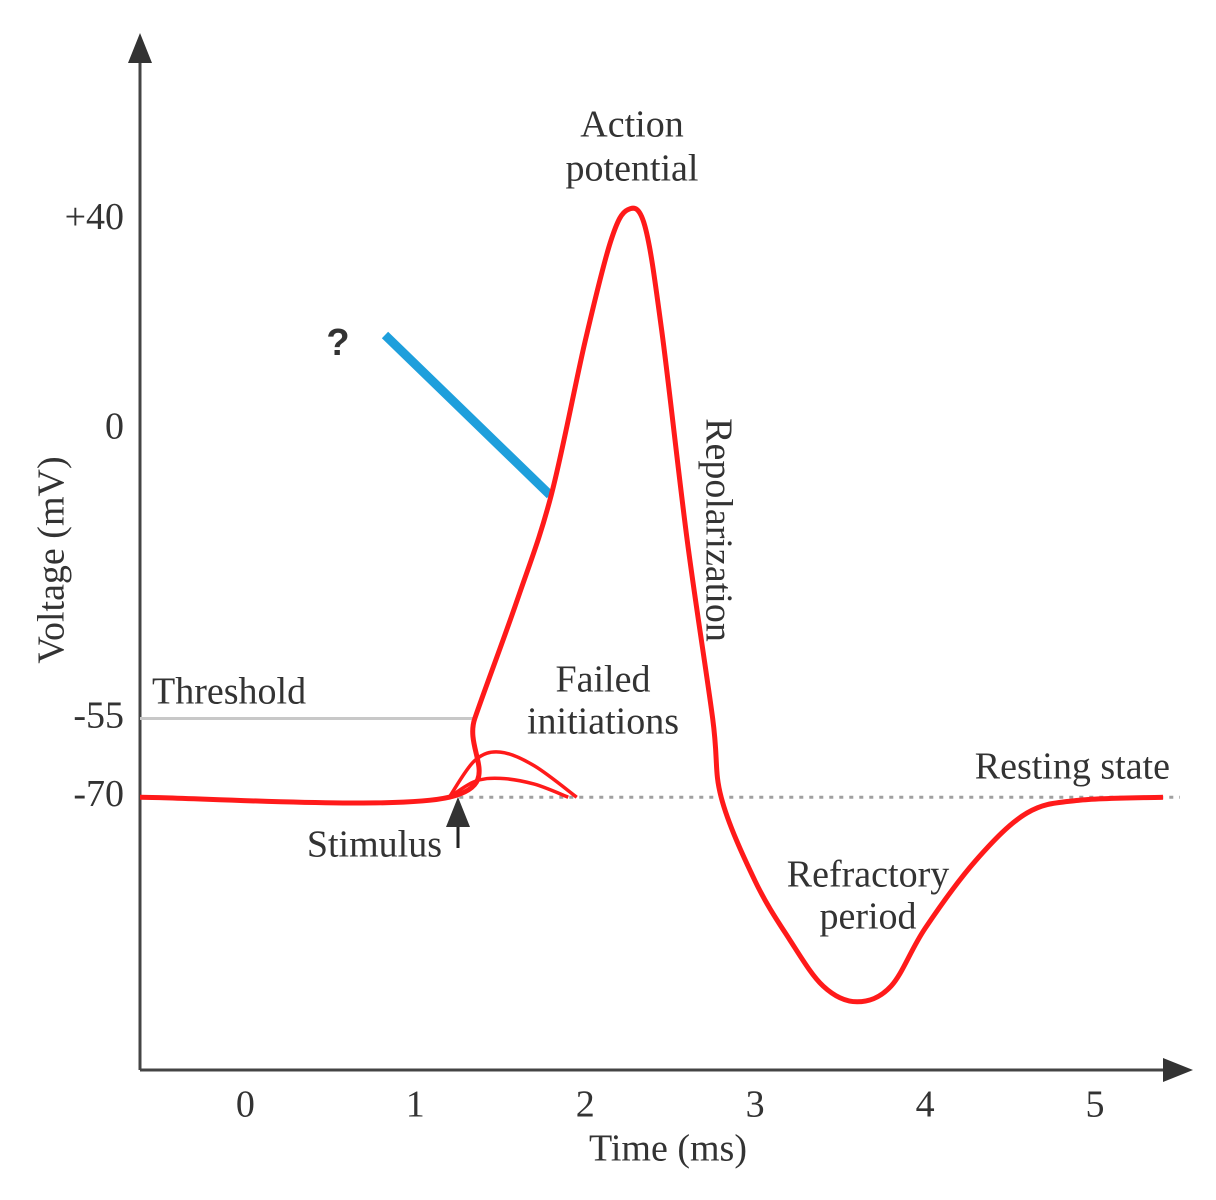 The width and height of the screenshot is (1216, 1200). Describe the element at coordinates (718, 530) in the screenshot. I see `annotation: Repolarization` at that location.